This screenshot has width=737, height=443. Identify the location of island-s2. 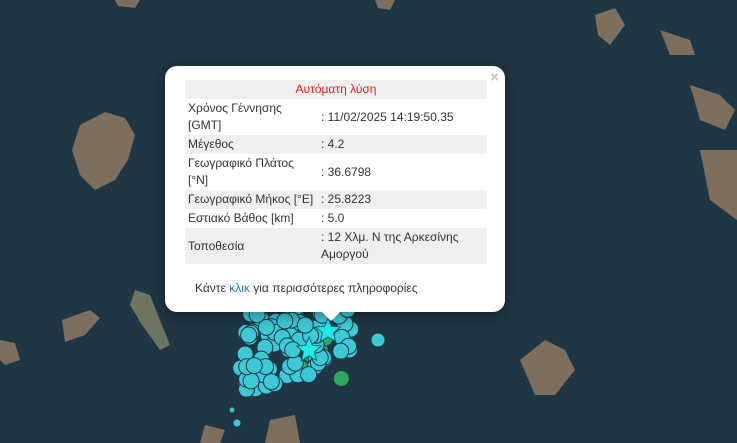
(212, 434).